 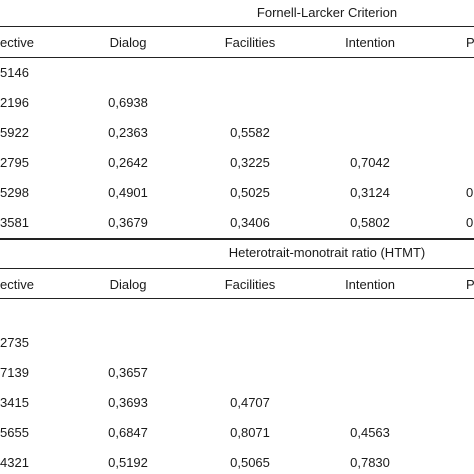 I want to click on table-cell: 0,5065, so click(x=250, y=462).